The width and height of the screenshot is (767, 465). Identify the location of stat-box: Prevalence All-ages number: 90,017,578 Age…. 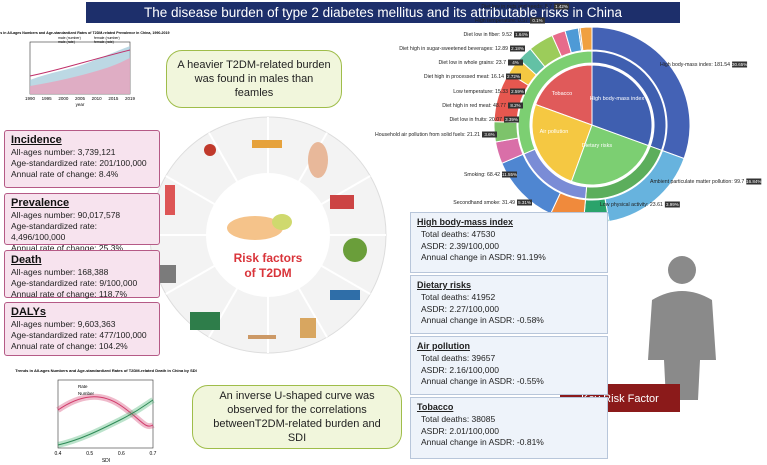
(82, 223).